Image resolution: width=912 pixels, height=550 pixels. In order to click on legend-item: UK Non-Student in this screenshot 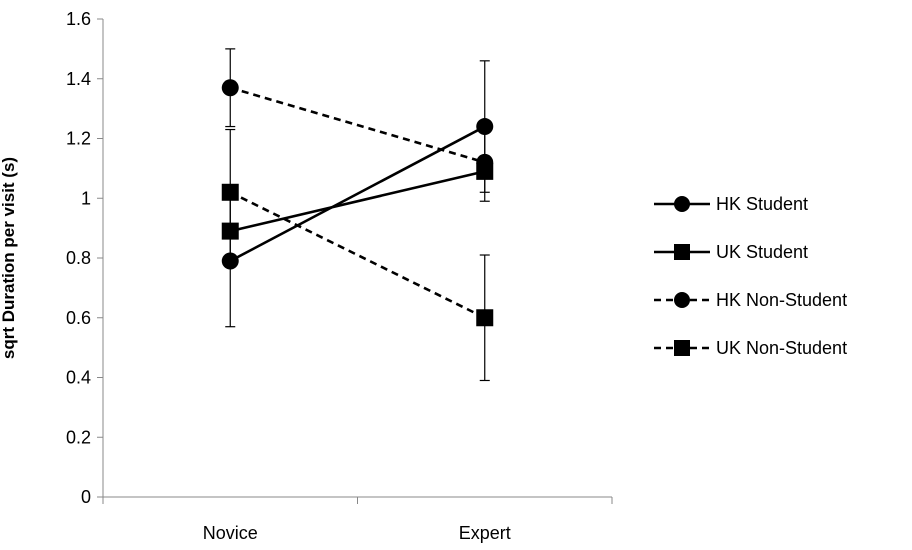, I will do `click(750, 348)`.